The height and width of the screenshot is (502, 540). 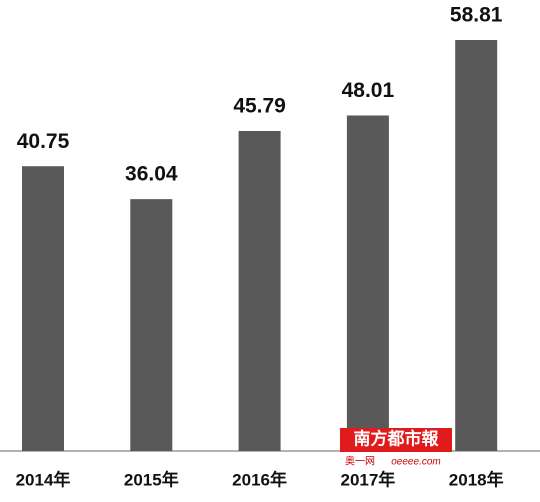 I want to click on x-tick-label: 2018年, so click(x=476, y=479).